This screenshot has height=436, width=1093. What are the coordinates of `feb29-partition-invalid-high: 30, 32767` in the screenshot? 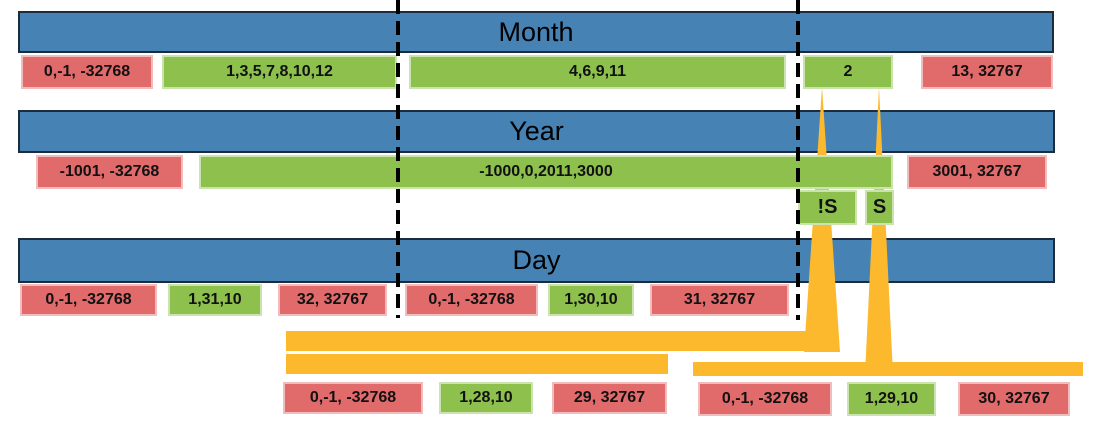 It's located at (1014, 399).